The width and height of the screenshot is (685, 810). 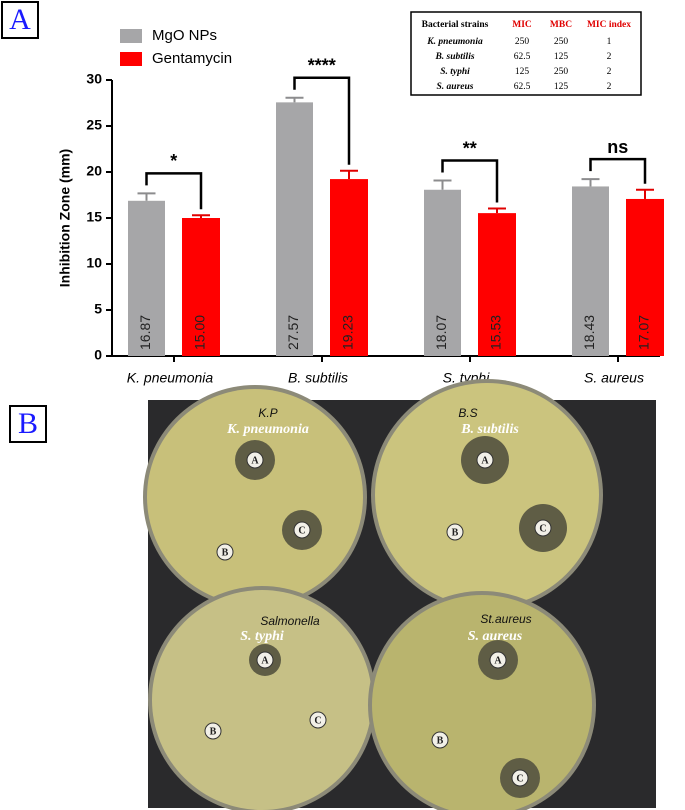 I want to click on y-tick-label: 10, so click(x=94, y=263).